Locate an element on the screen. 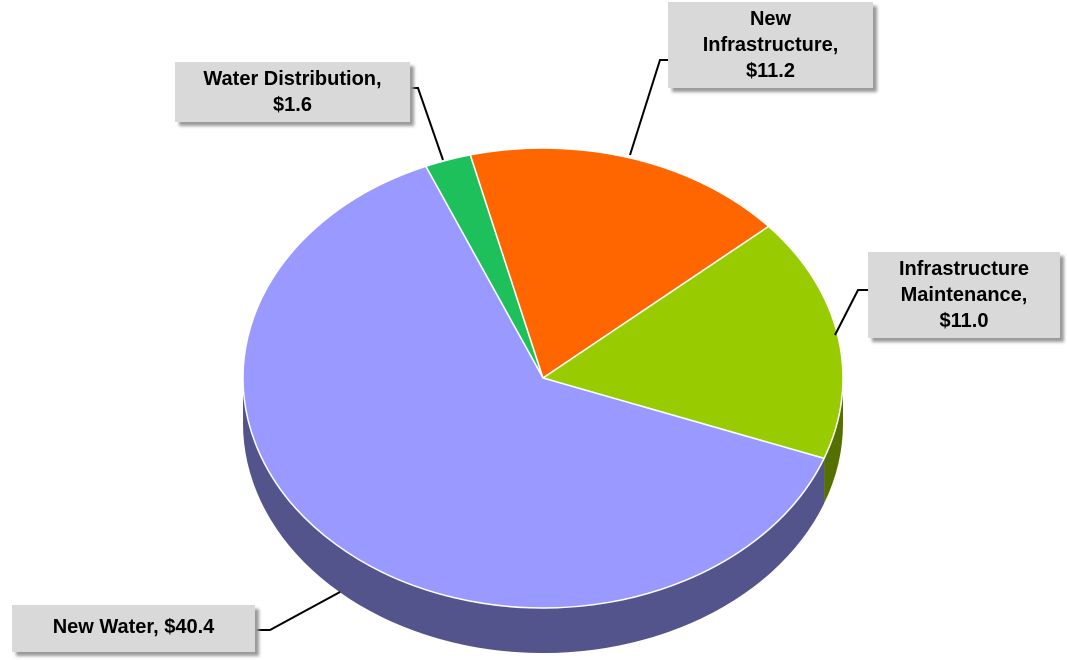 The width and height of the screenshot is (1067, 660). slice-side is located at coordinates (834, 441).